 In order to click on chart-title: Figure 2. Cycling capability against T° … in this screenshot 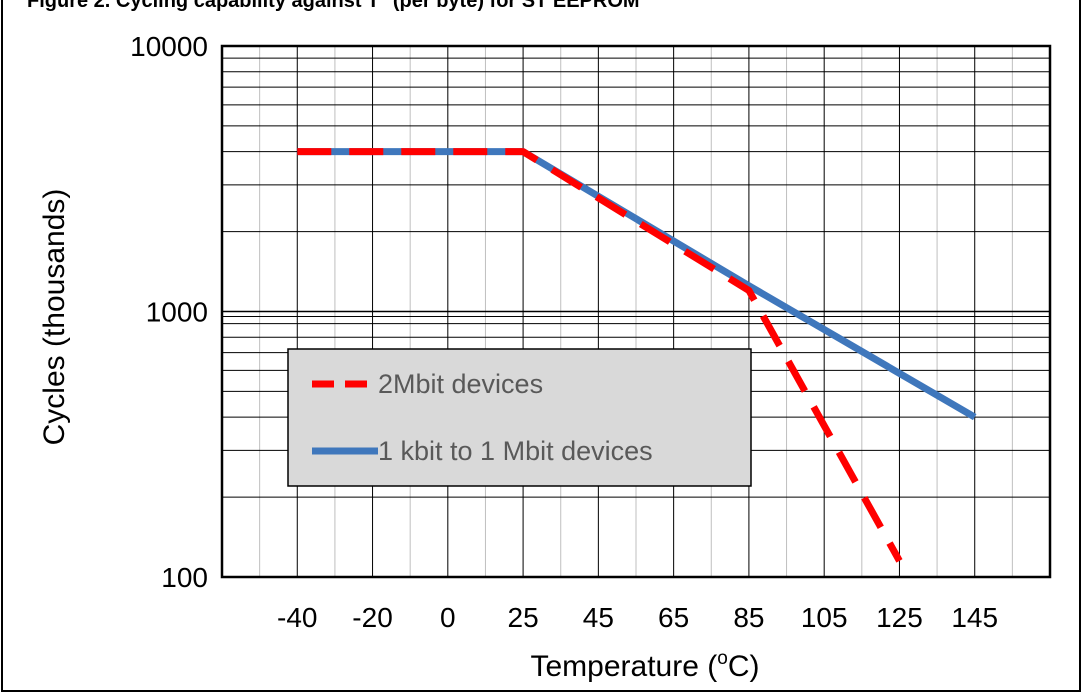, I will do `click(333, 6)`.